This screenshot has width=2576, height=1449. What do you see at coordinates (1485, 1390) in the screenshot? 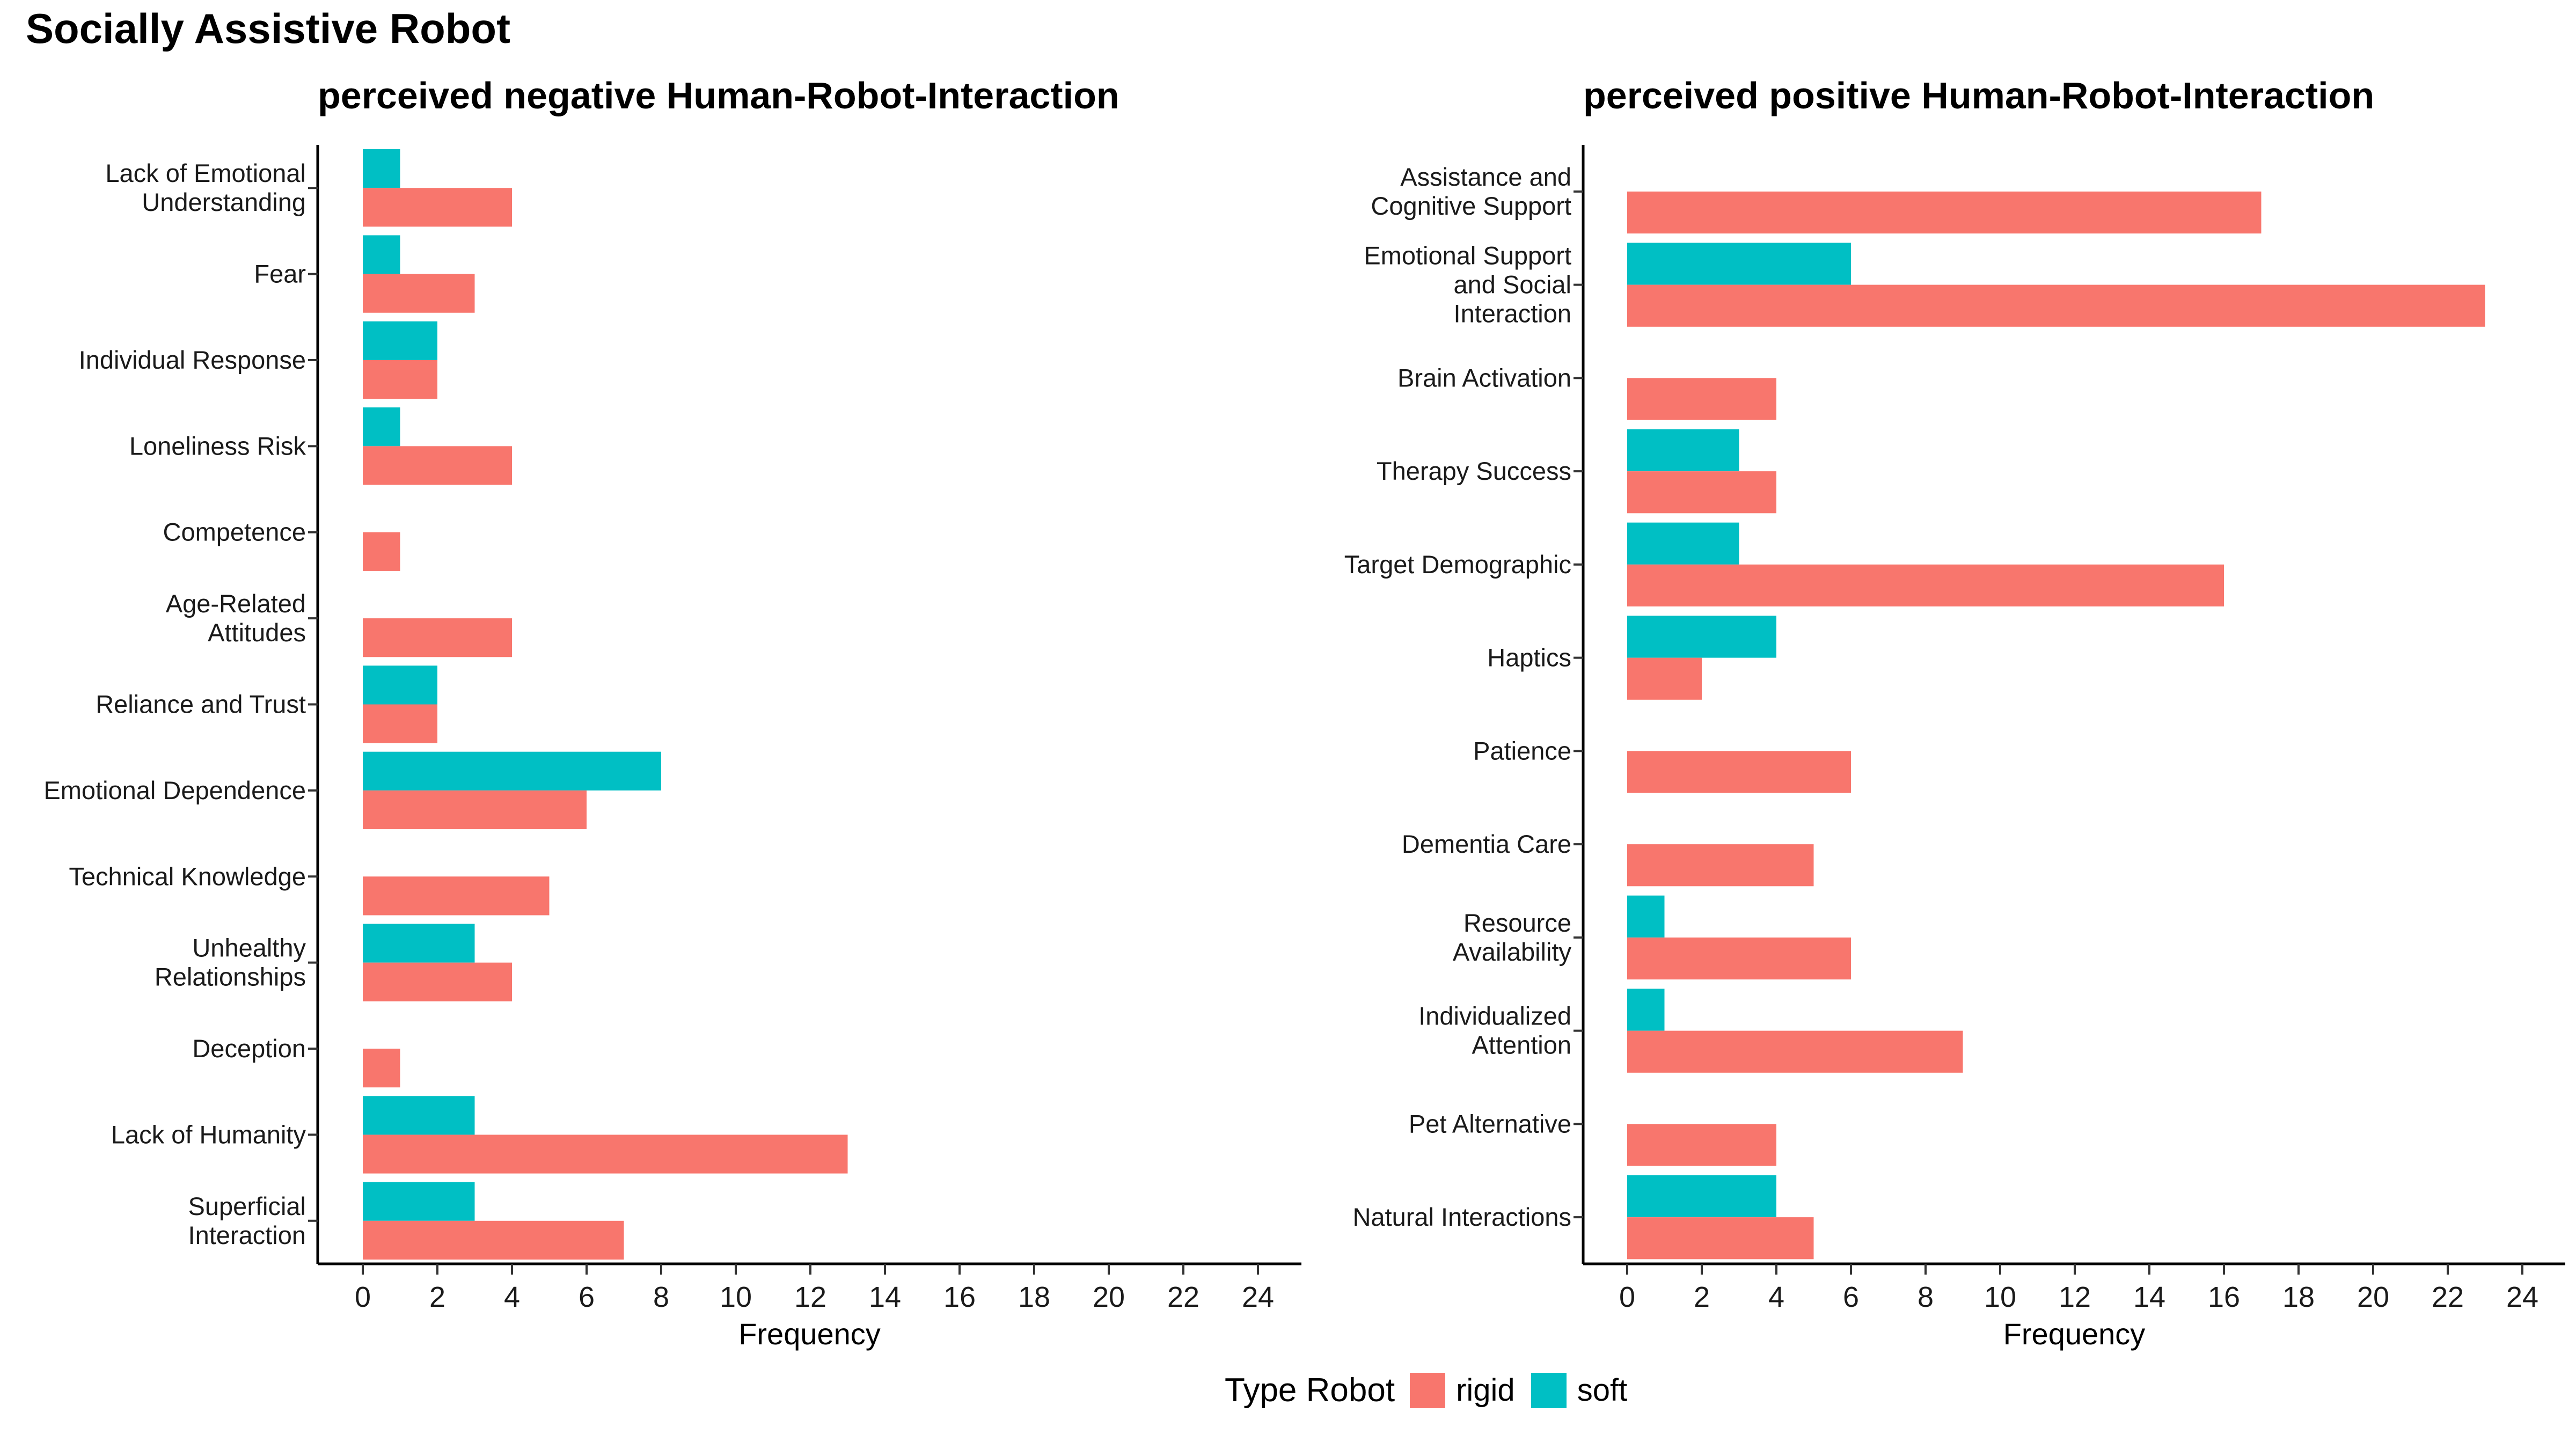
I see `legend-label-rigid: rigid` at bounding box center [1485, 1390].